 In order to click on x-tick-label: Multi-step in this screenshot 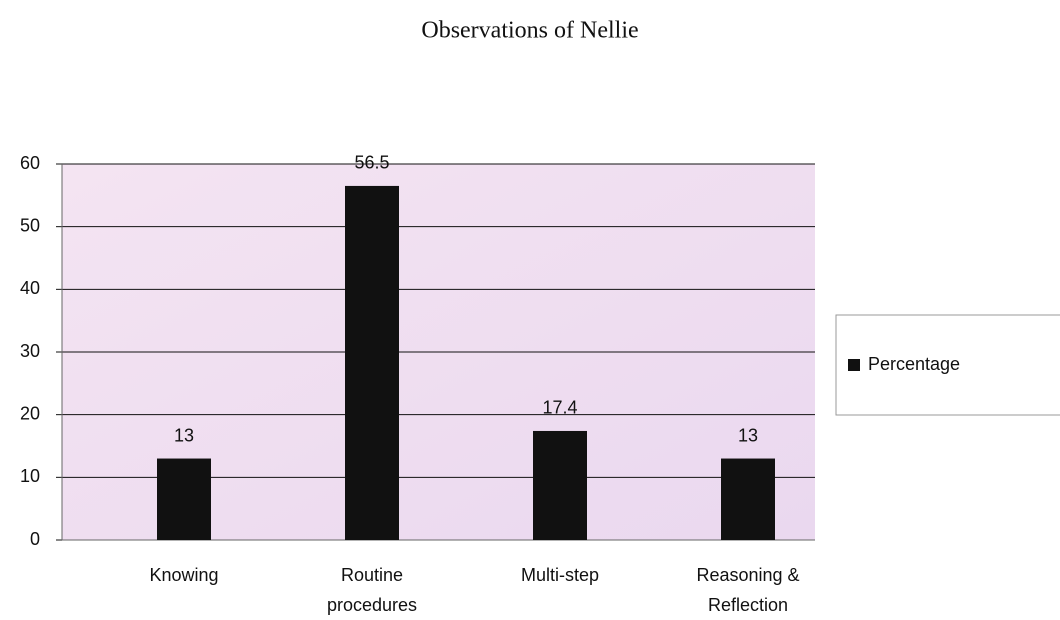, I will do `click(560, 575)`.